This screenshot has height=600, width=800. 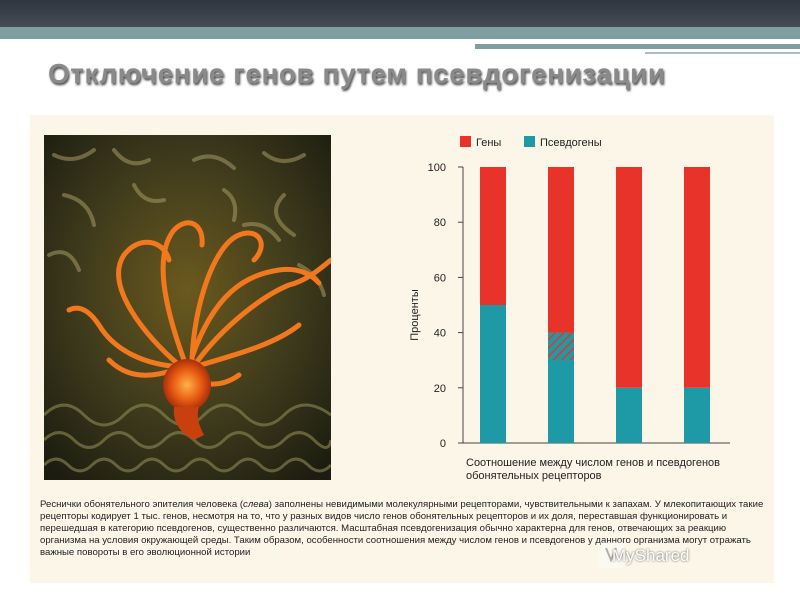 I want to click on top-bar, so click(x=400, y=13).